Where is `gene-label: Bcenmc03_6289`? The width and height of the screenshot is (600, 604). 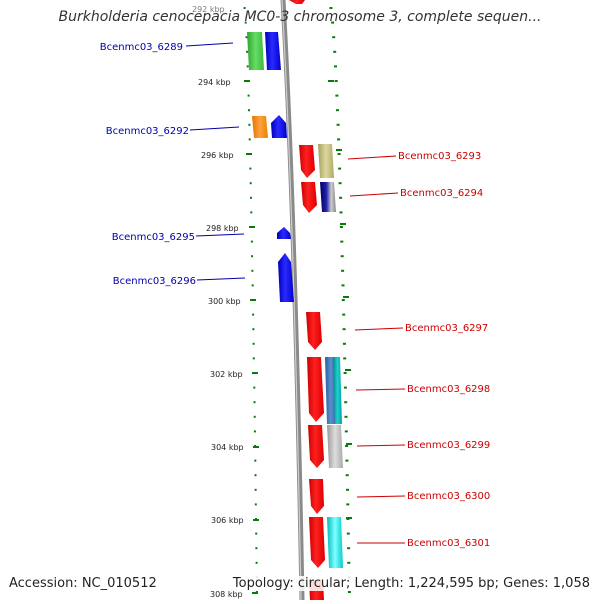 gene-label: Bcenmc03_6289 is located at coordinates (141, 47).